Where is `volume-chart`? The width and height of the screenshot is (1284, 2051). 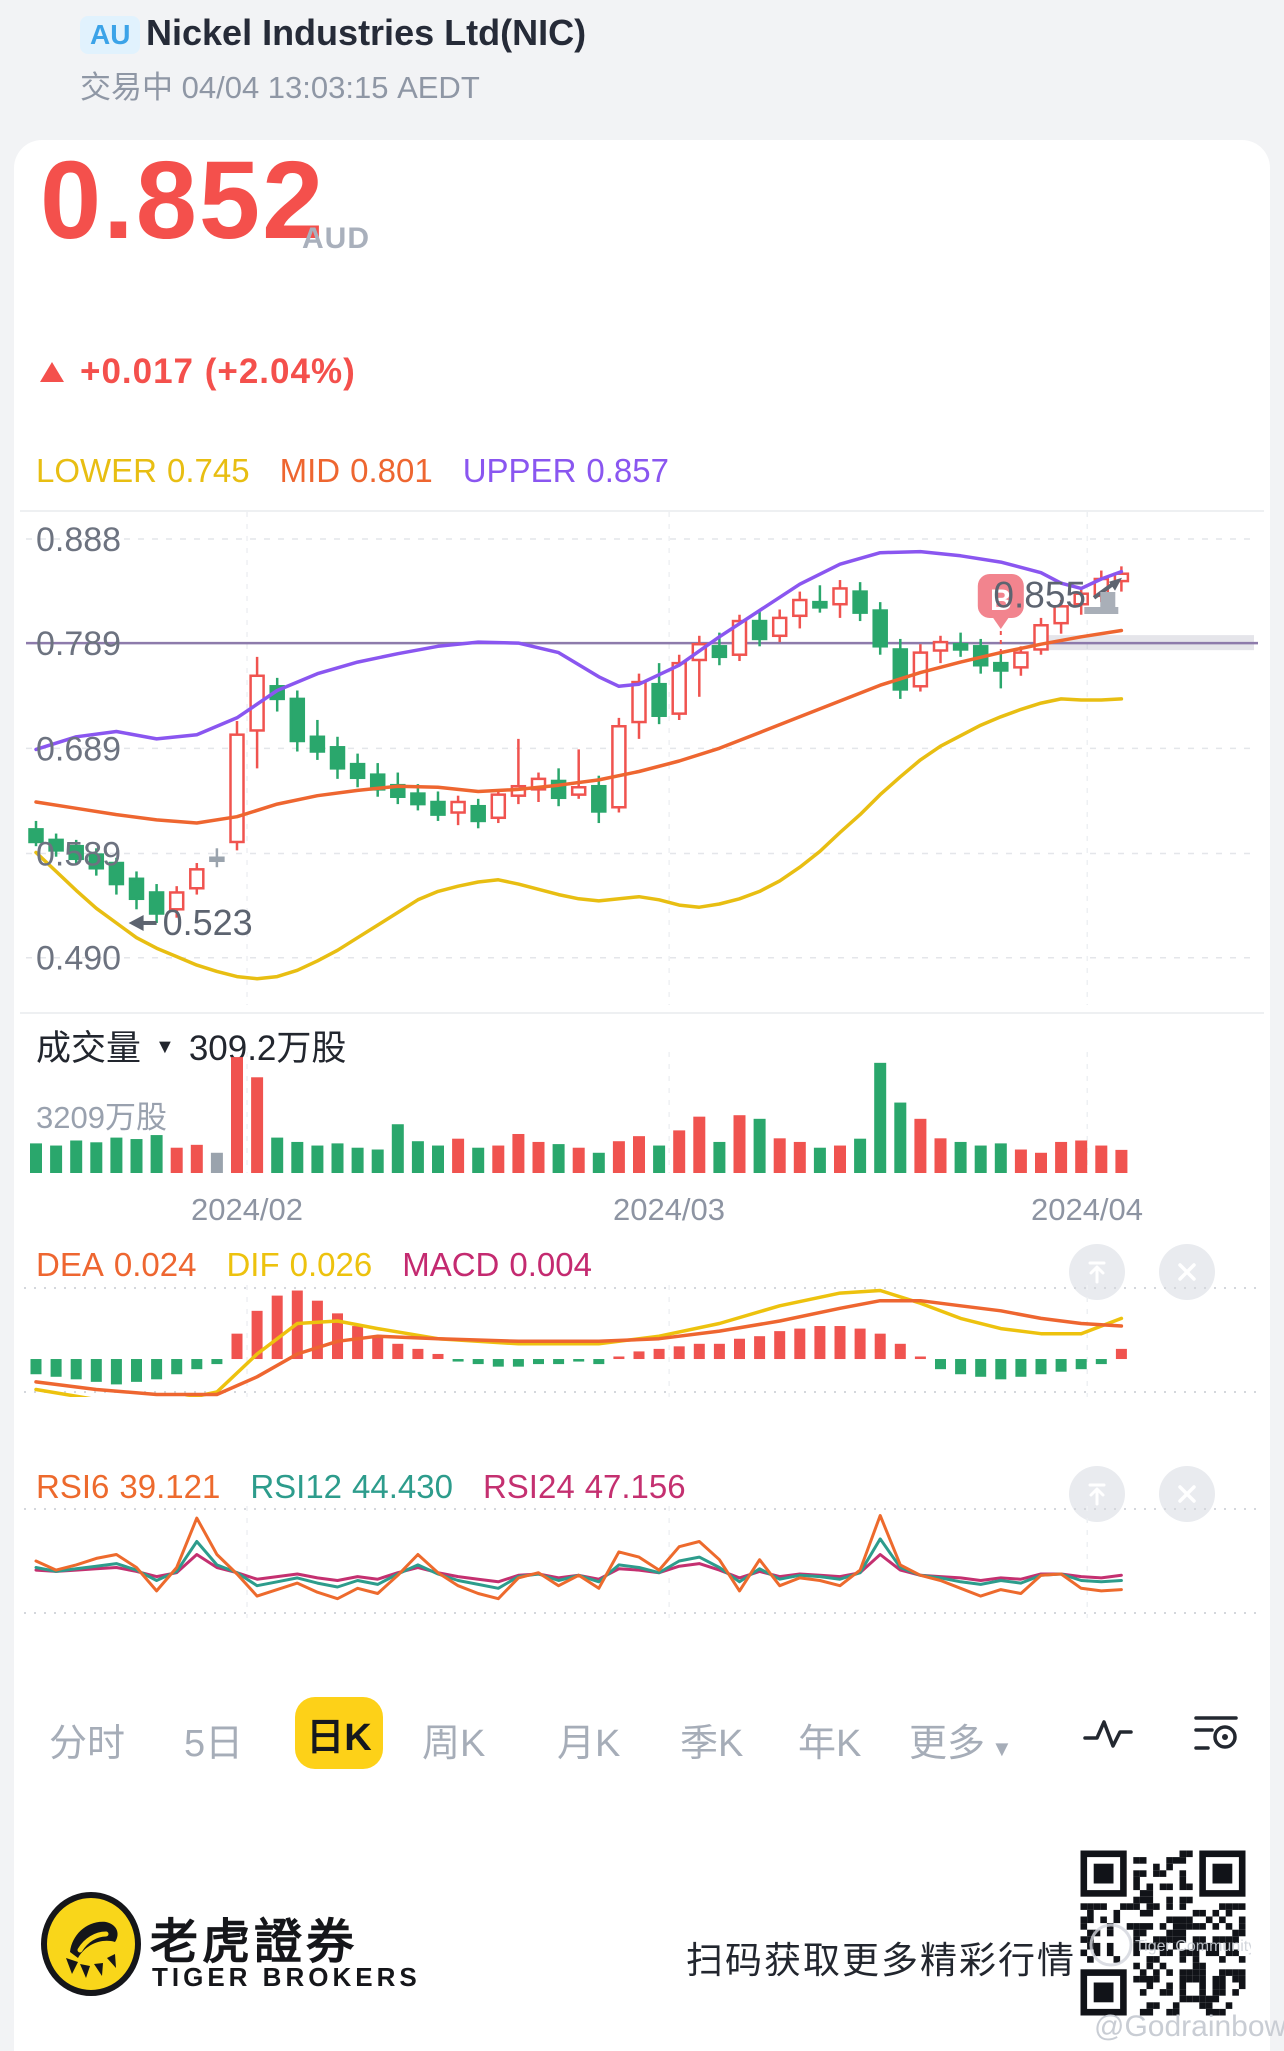 volume-chart is located at coordinates (642, 1112).